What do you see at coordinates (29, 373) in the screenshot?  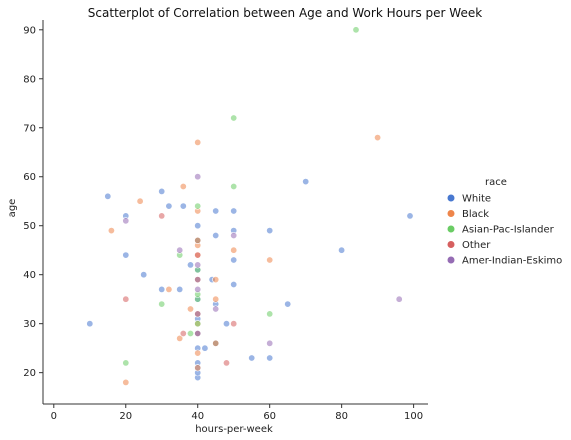 I see `y-tick-label: 20` at bounding box center [29, 373].